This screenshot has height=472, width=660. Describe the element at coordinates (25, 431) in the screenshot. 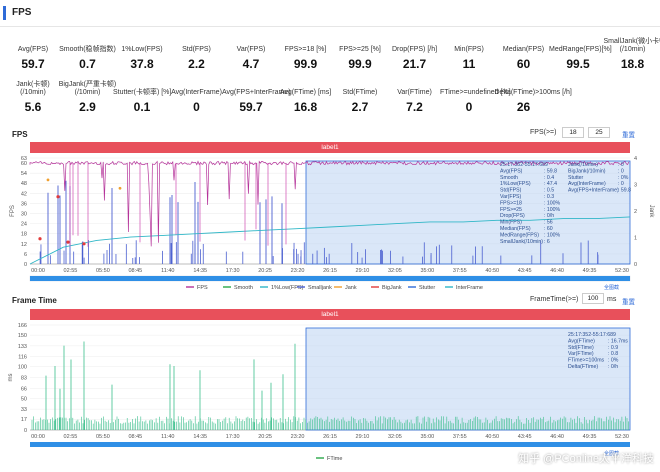

I see `ftime-y-tick: 0` at that location.